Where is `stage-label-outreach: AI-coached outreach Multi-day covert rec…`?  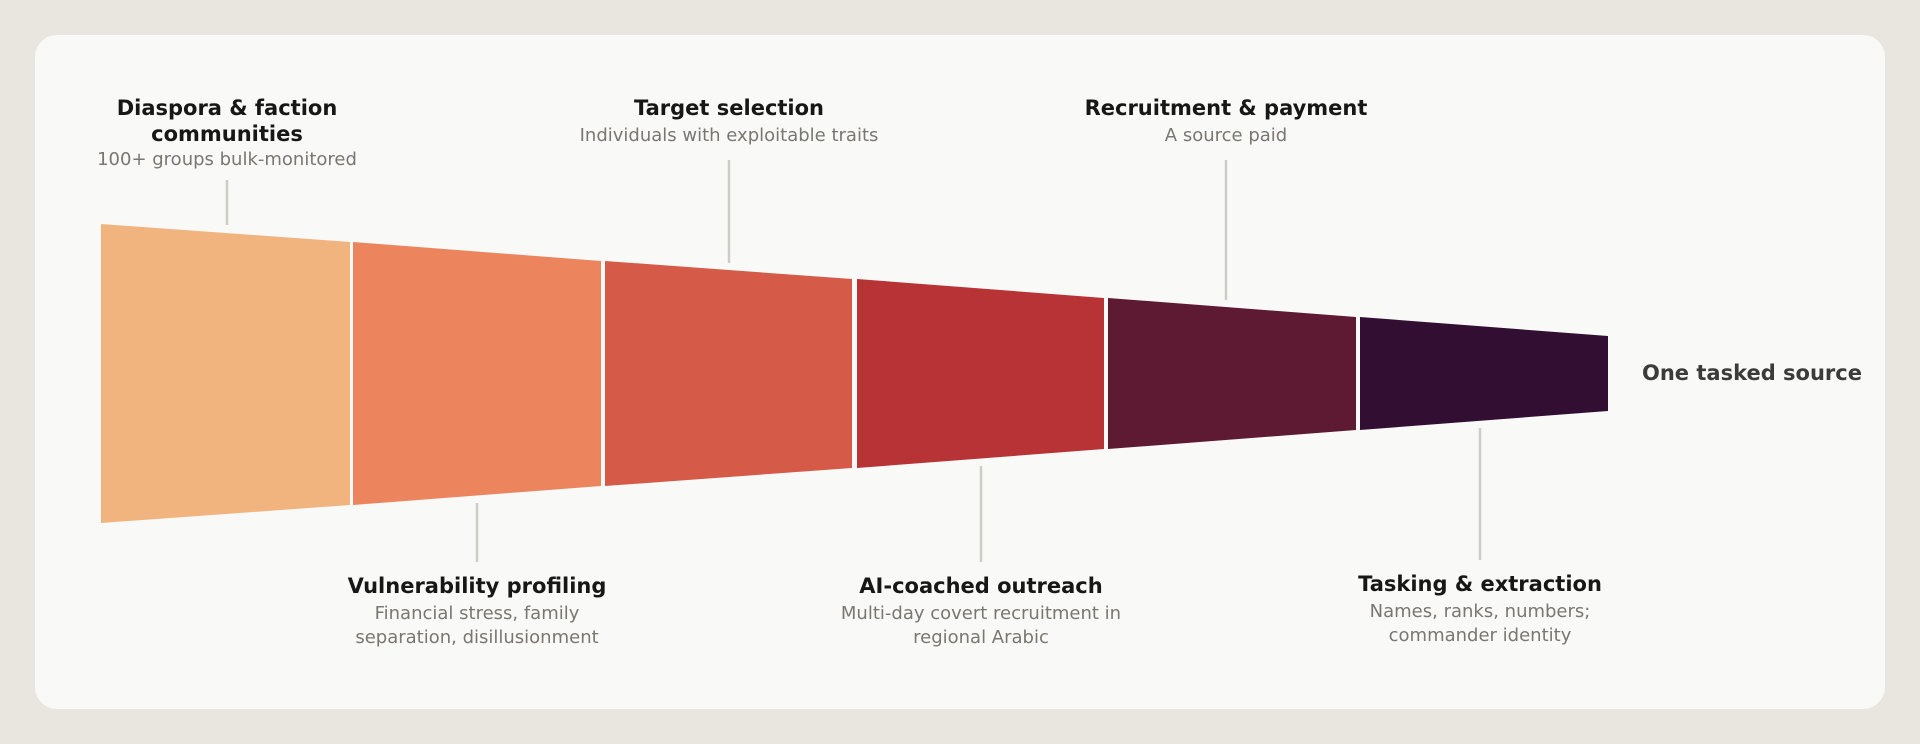
stage-label-outreach: AI-coached outreach Multi-day covert rec… is located at coordinates (981, 611).